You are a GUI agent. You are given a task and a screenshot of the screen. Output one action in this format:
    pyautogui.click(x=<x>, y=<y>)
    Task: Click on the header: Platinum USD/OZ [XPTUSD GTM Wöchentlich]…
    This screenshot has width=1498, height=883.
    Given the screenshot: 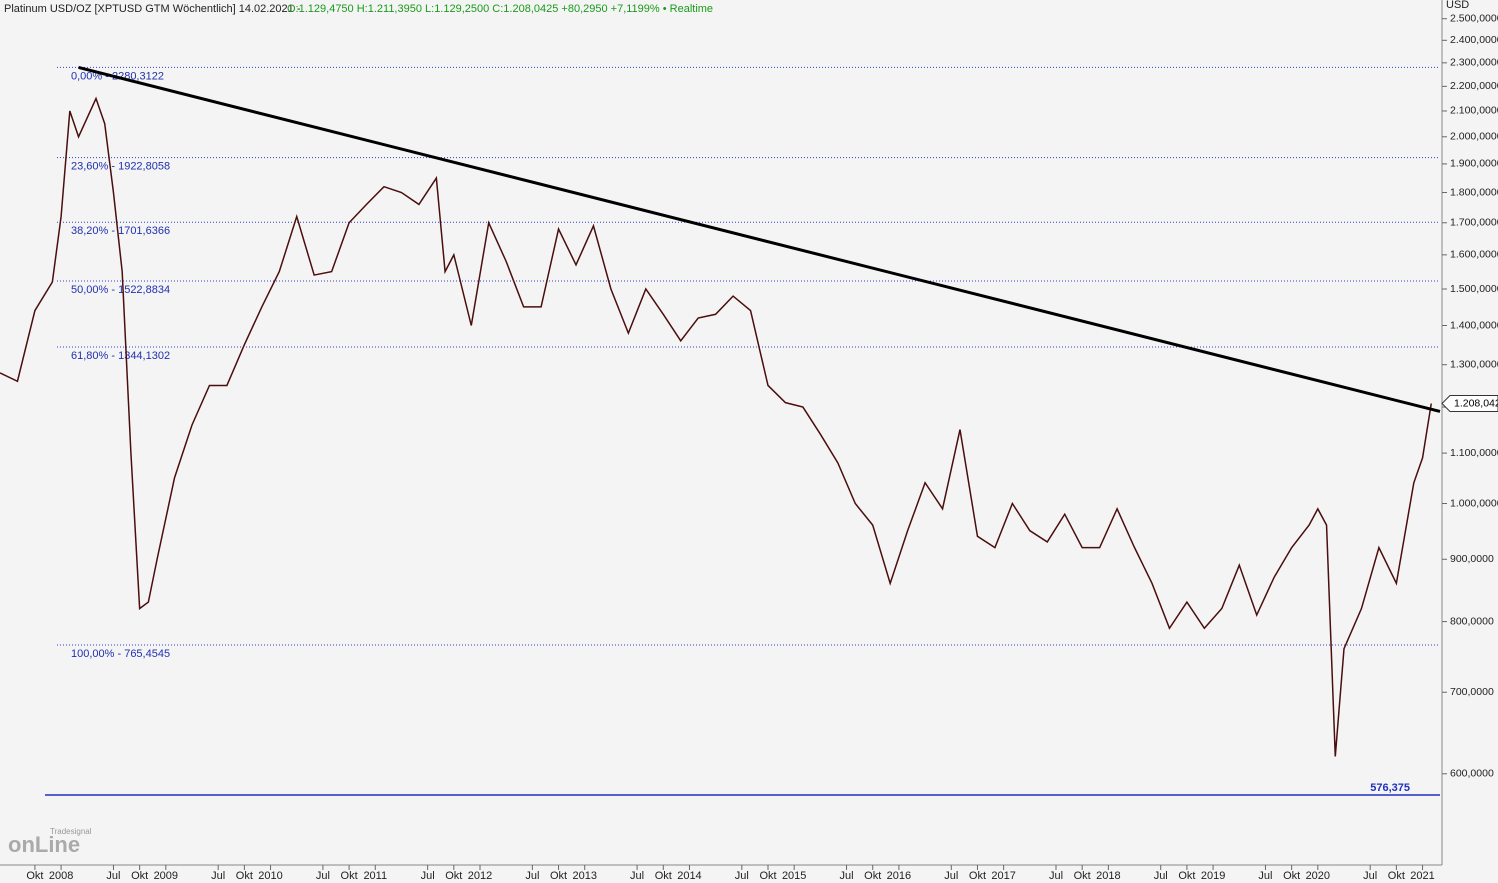 What is the action you would take?
    pyautogui.click(x=152, y=9)
    